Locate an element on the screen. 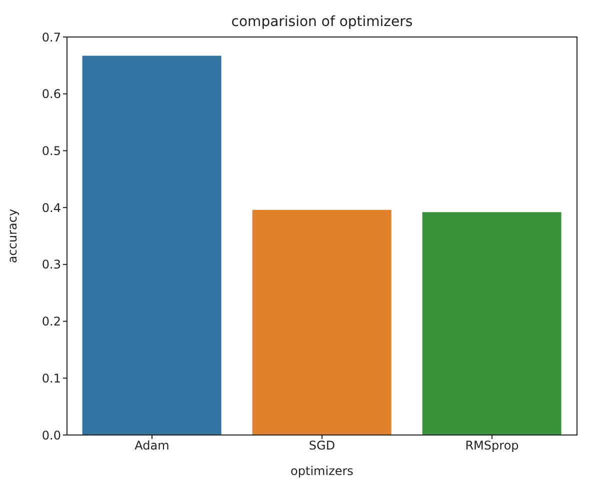  chart-title: comparision of optimizers is located at coordinates (322, 22).